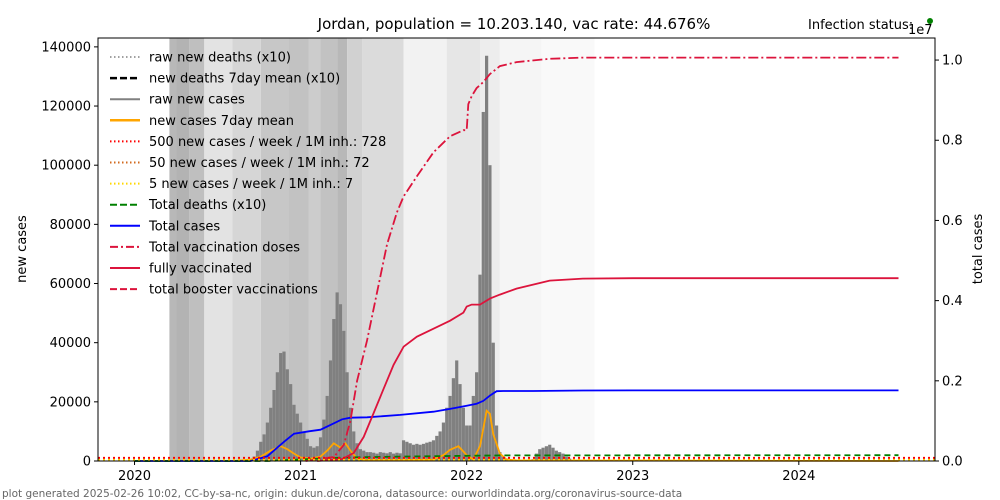 The height and width of the screenshot is (500, 1000). Describe the element at coordinates (949, 262) in the screenshot. I see `right-axis-ticks: 0.0 0.2 0.4 0.6 0.8 1.0` at that location.